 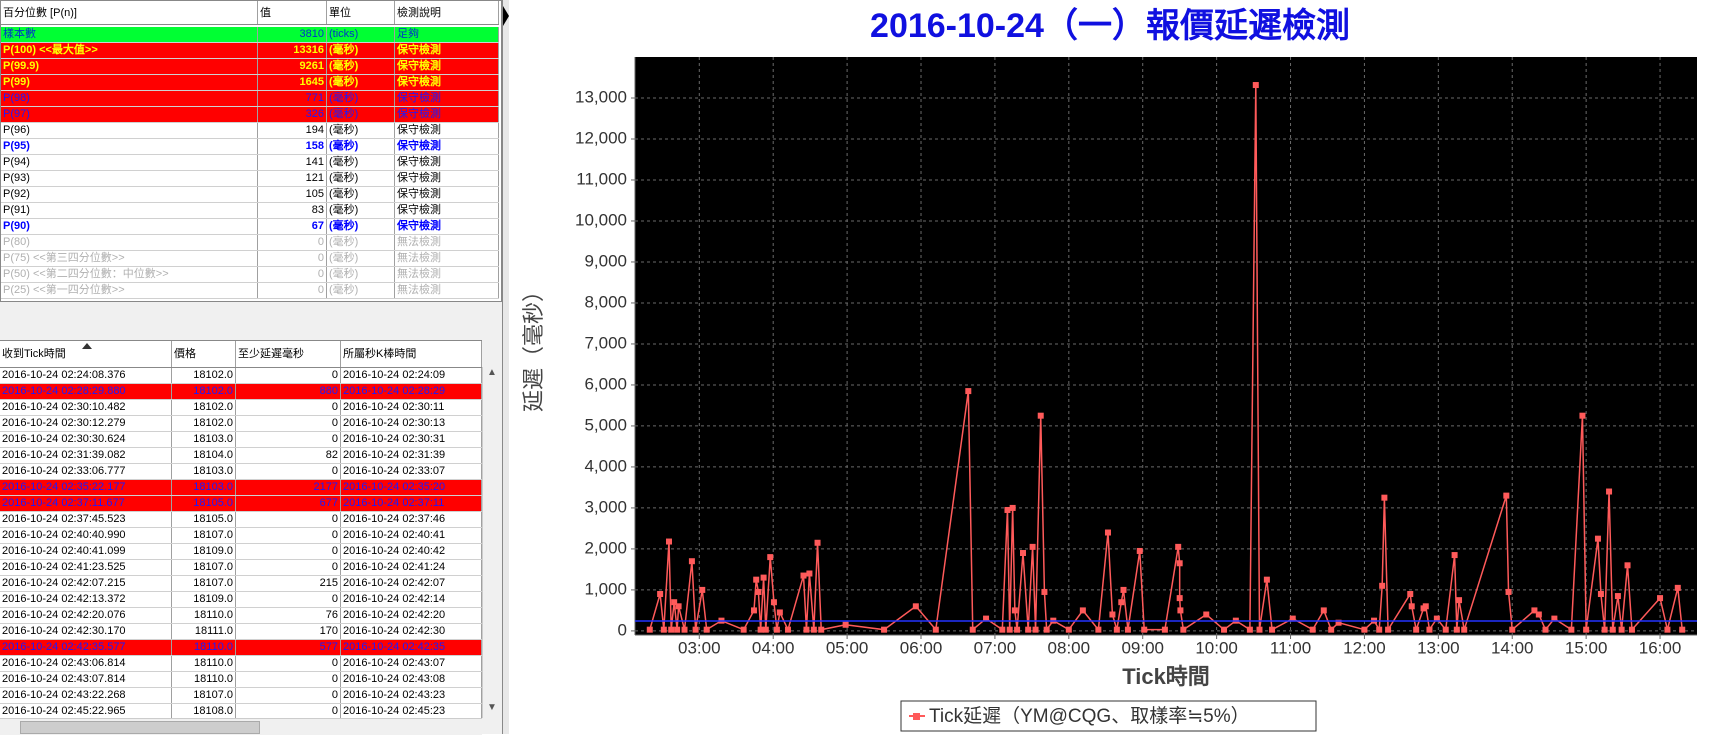 What do you see at coordinates (129, 98) in the screenshot?
I see `table-cell: P(98)` at bounding box center [129, 98].